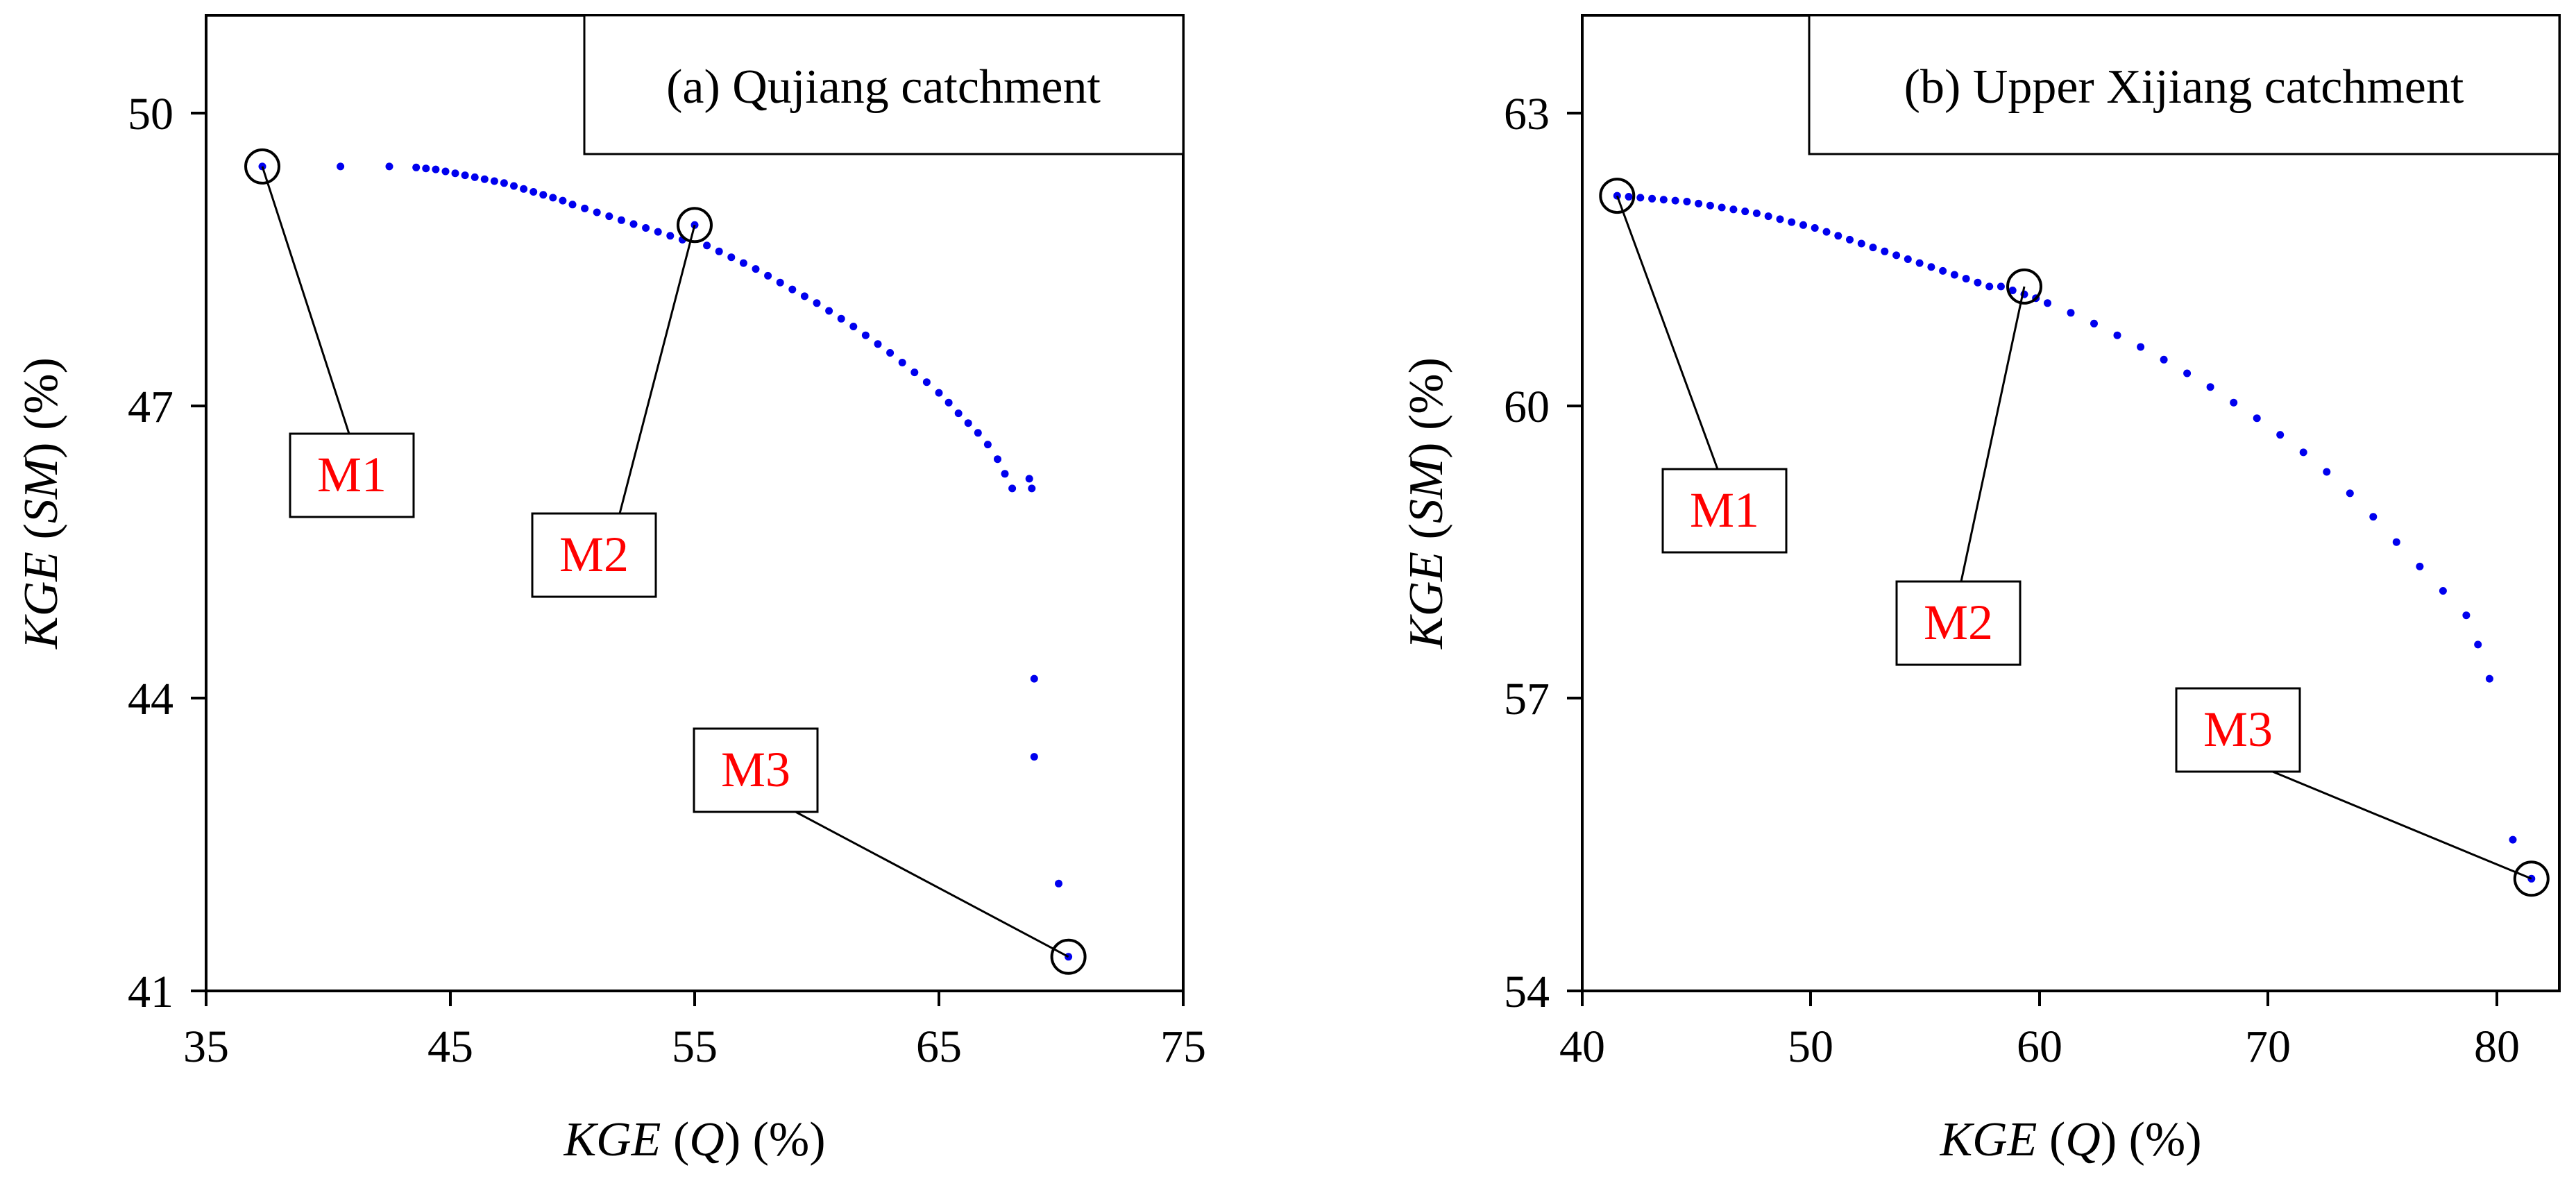 This screenshot has width=2576, height=1197. I want to click on label-box-m3-b, so click(2238, 730).